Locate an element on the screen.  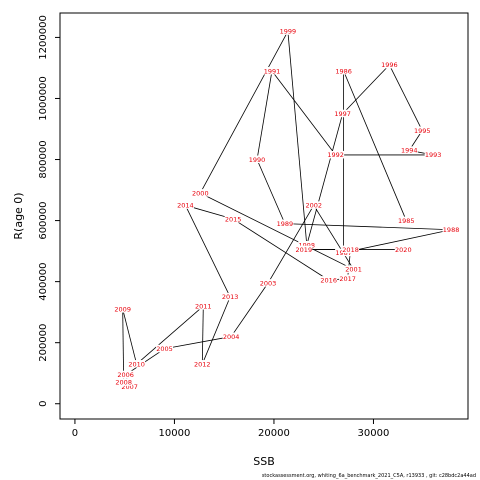
point-label-2005: 2005 is located at coordinates (164, 349).